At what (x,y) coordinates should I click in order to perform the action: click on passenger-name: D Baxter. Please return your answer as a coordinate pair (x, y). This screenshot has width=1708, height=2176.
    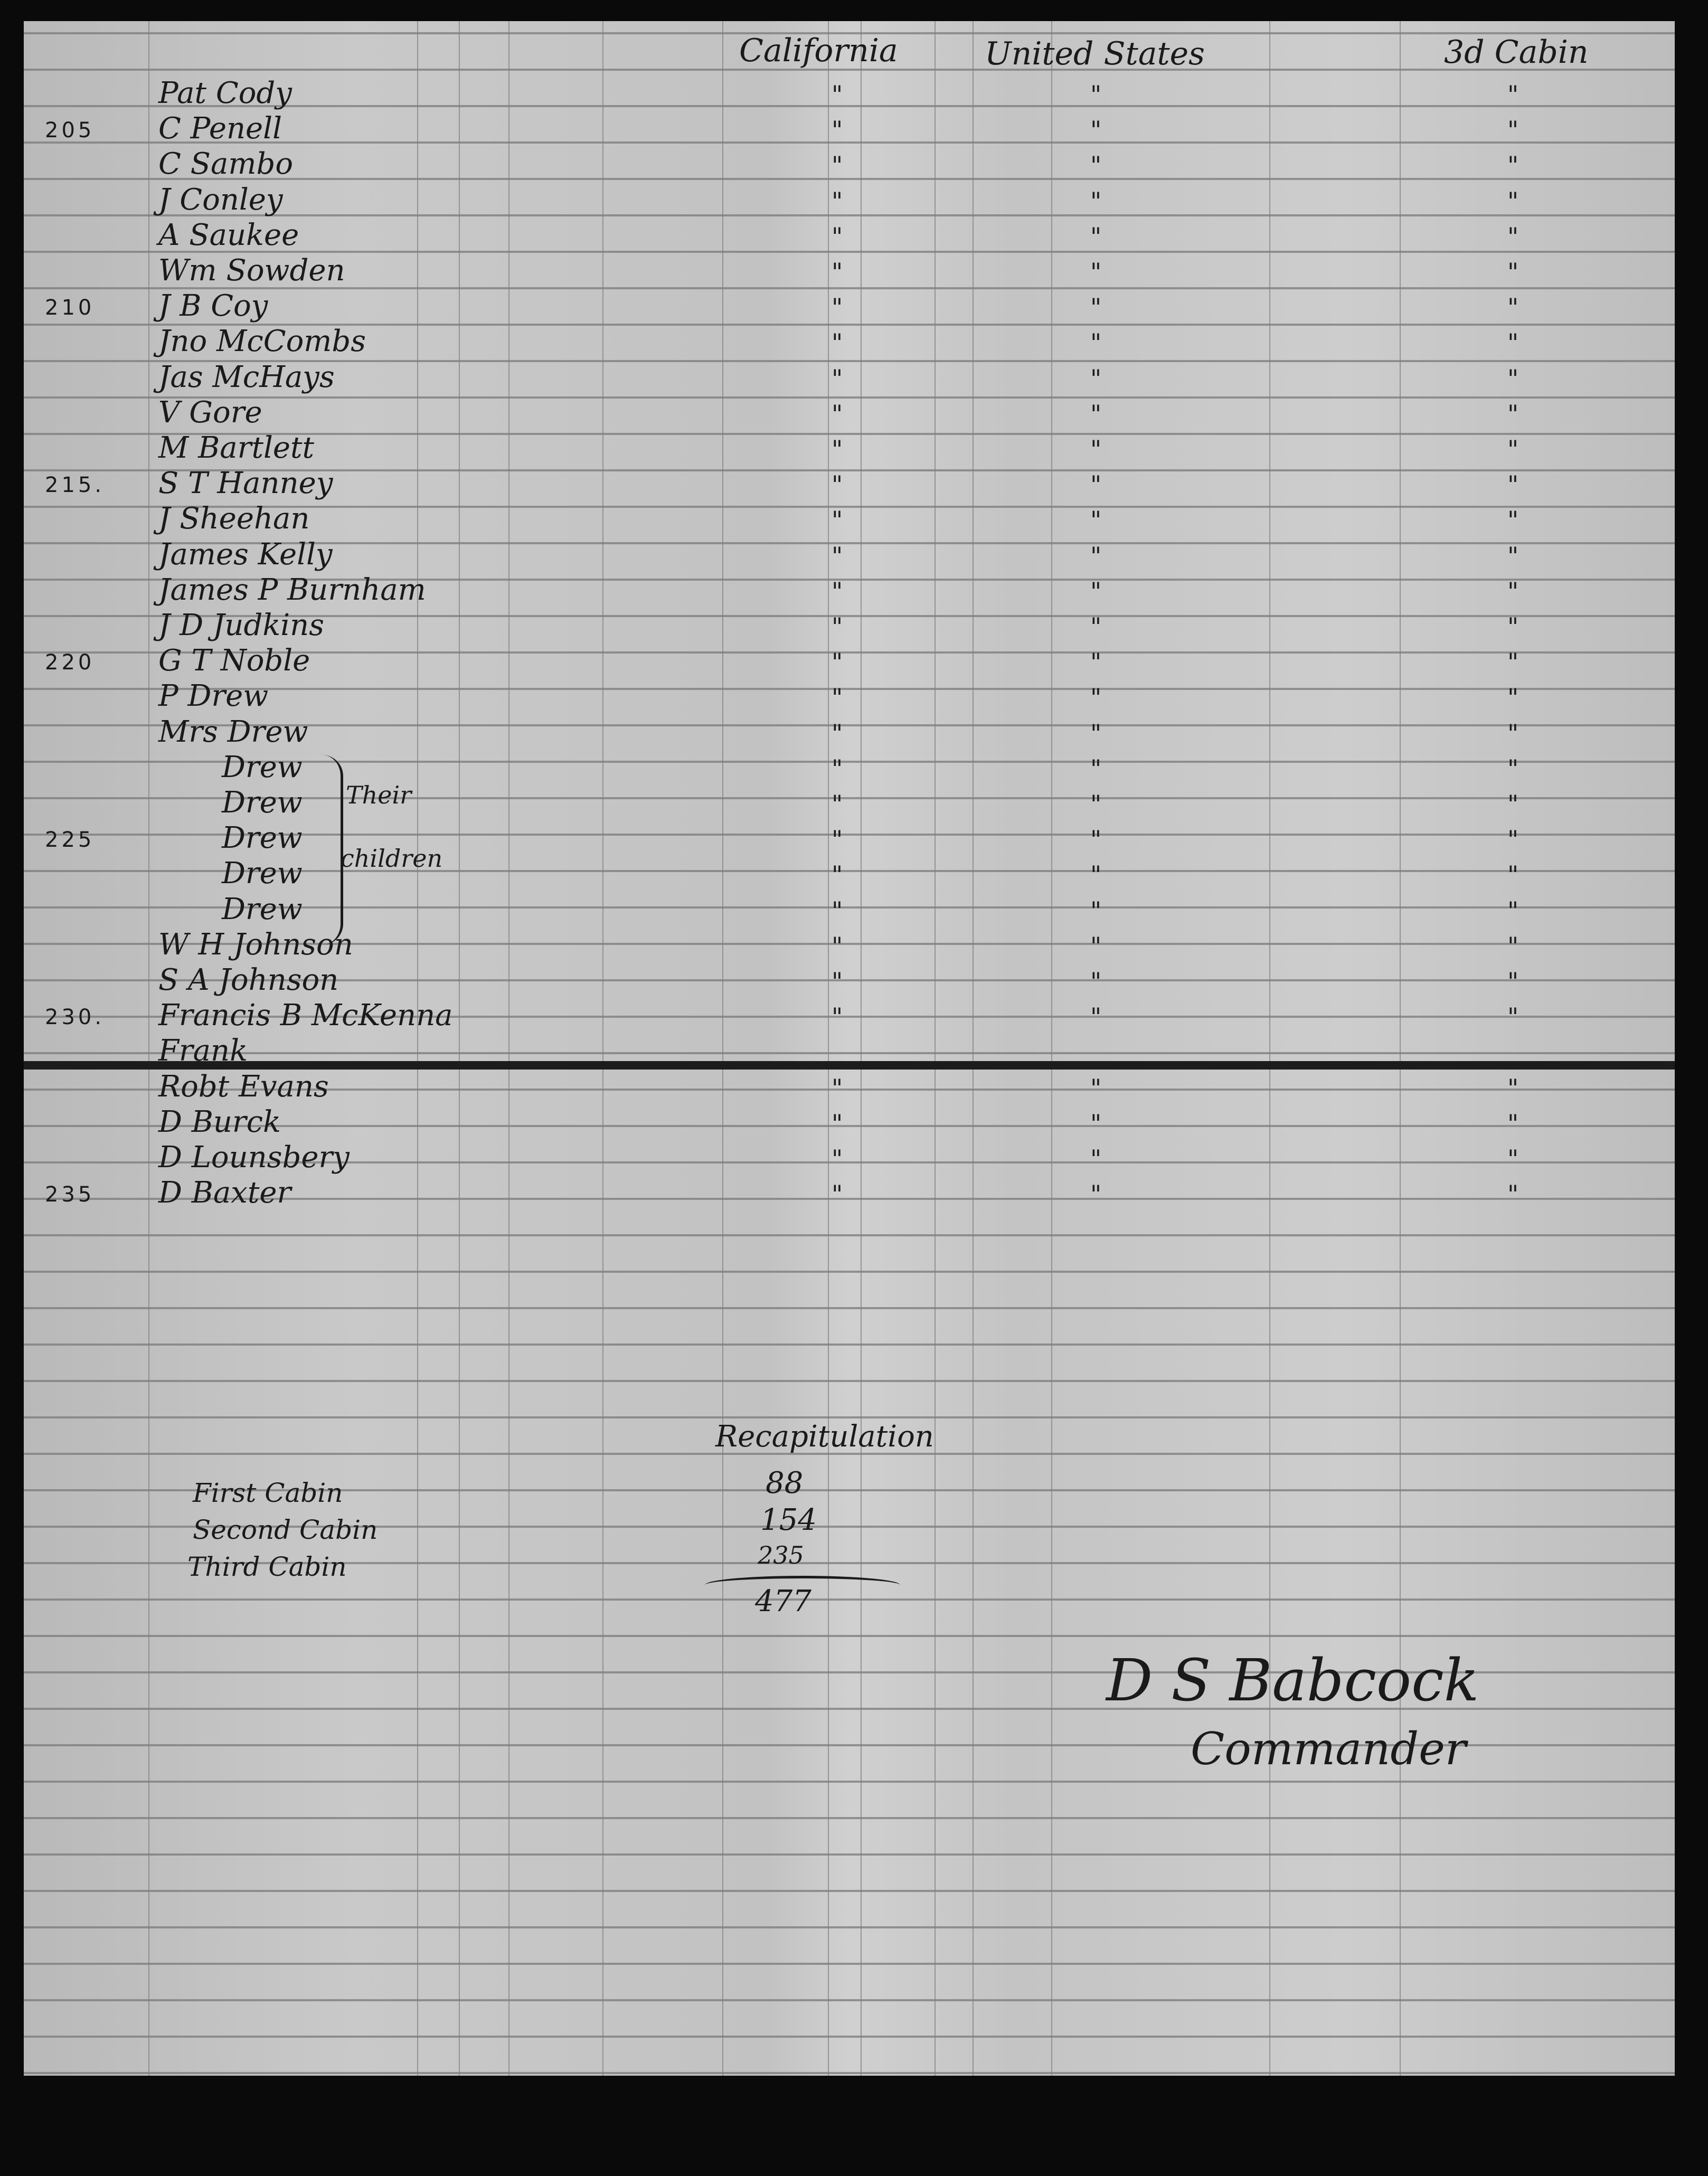
    Looking at the image, I should click on (224, 1193).